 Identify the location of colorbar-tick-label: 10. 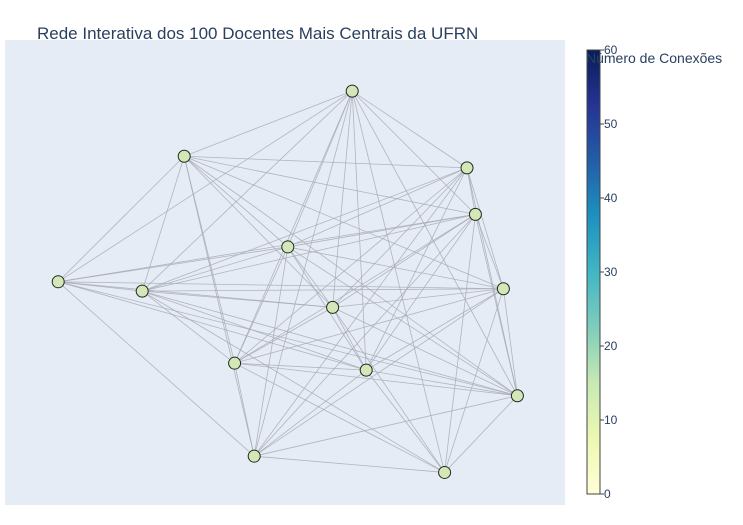
(611, 420).